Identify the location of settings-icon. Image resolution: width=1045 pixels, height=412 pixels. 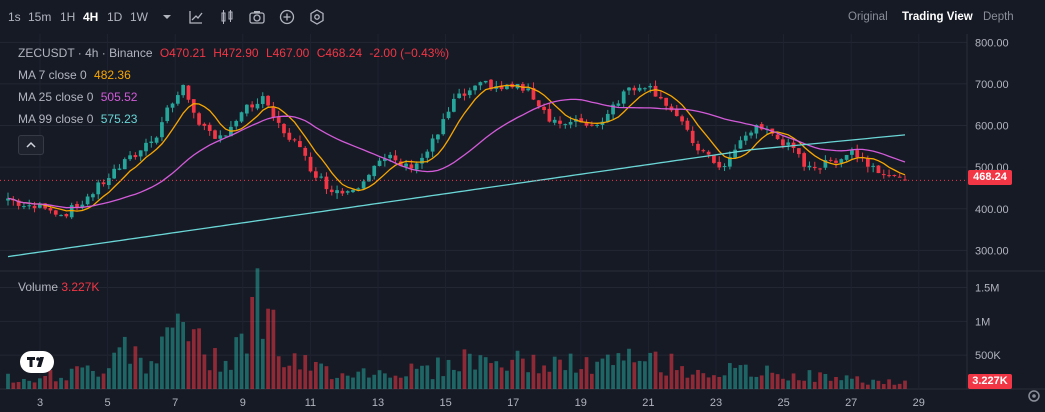
(317, 17).